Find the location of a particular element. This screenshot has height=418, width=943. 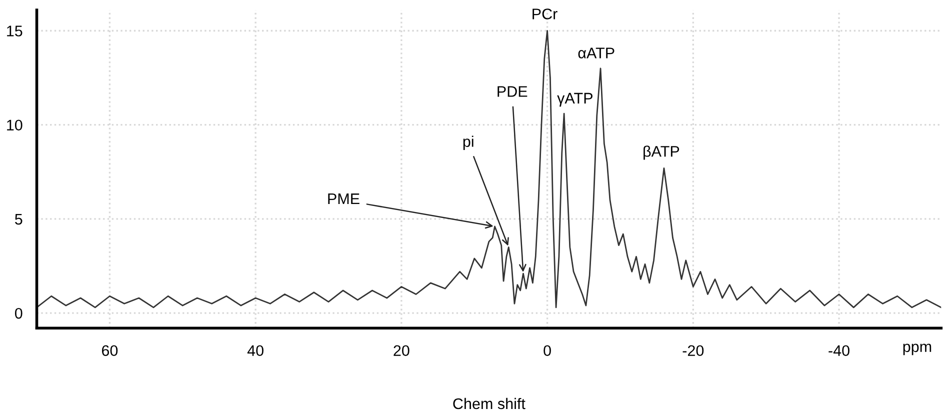

annotation: PDE is located at coordinates (513, 91).